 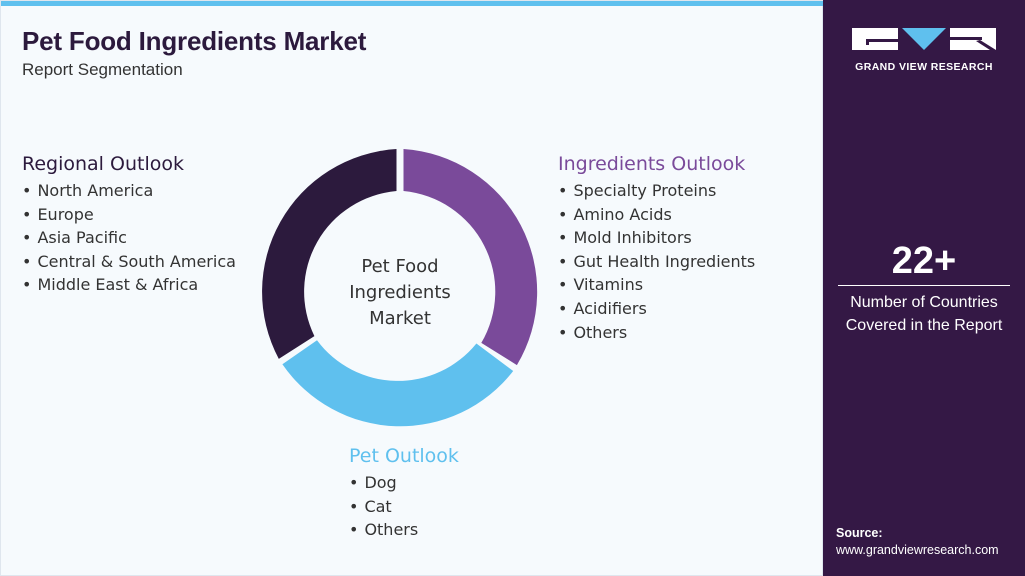 I want to click on logo-wordmark: GRAND VIEW RESEARCH, so click(x=924, y=67).